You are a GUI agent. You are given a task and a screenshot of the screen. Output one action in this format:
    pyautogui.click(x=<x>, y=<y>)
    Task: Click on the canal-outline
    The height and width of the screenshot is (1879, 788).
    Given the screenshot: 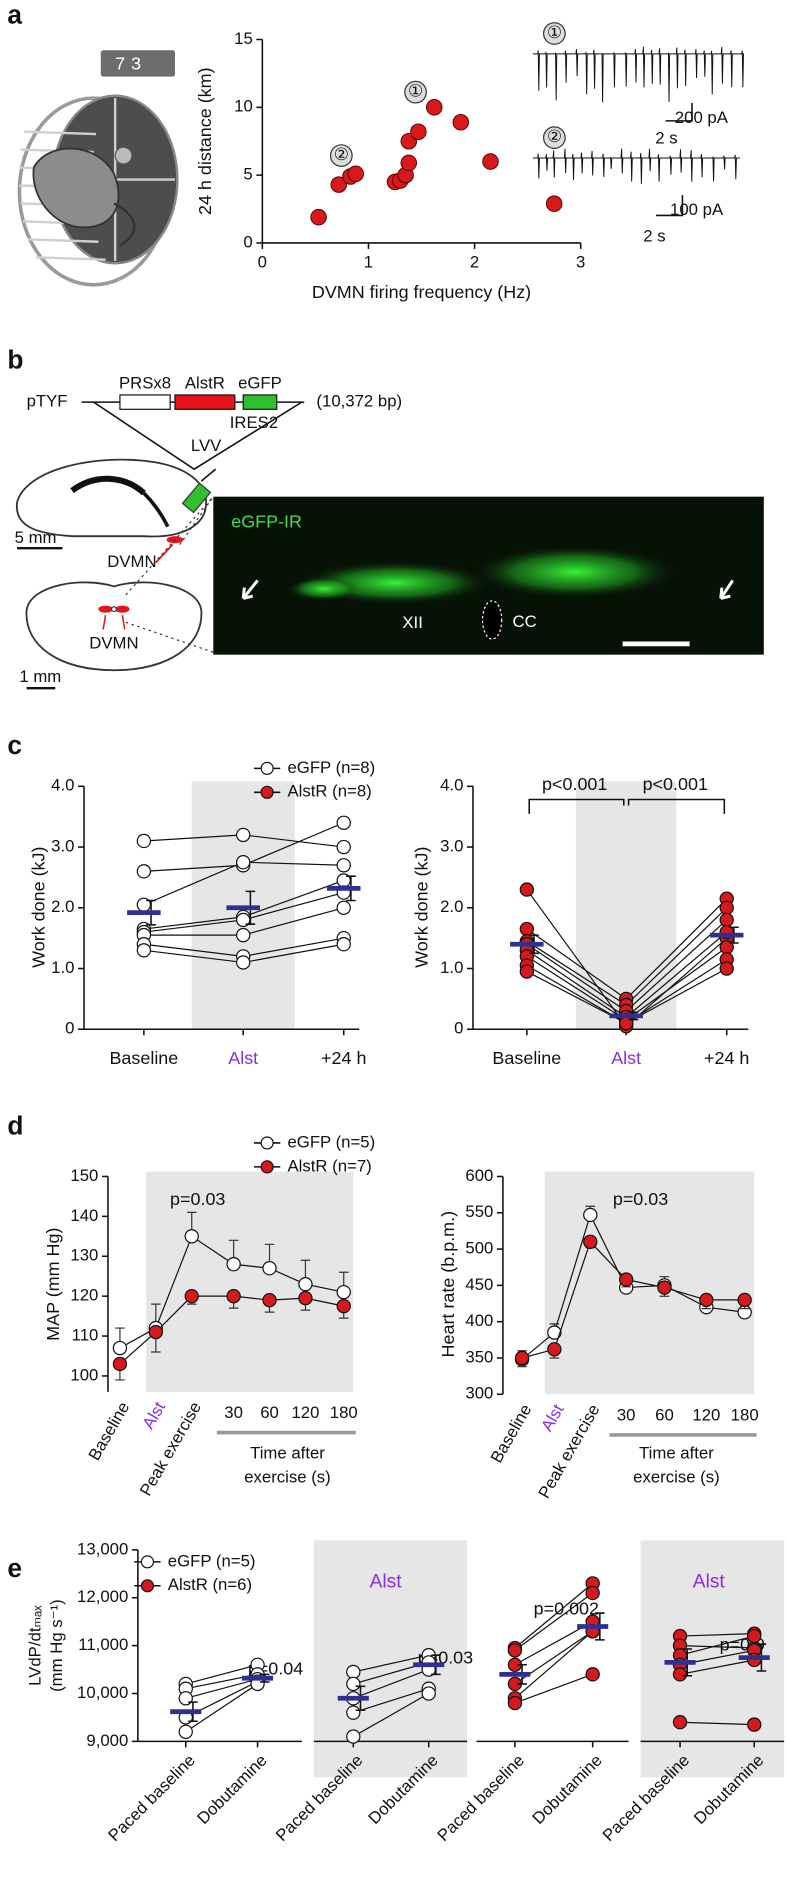 What is the action you would take?
    pyautogui.click(x=492, y=620)
    